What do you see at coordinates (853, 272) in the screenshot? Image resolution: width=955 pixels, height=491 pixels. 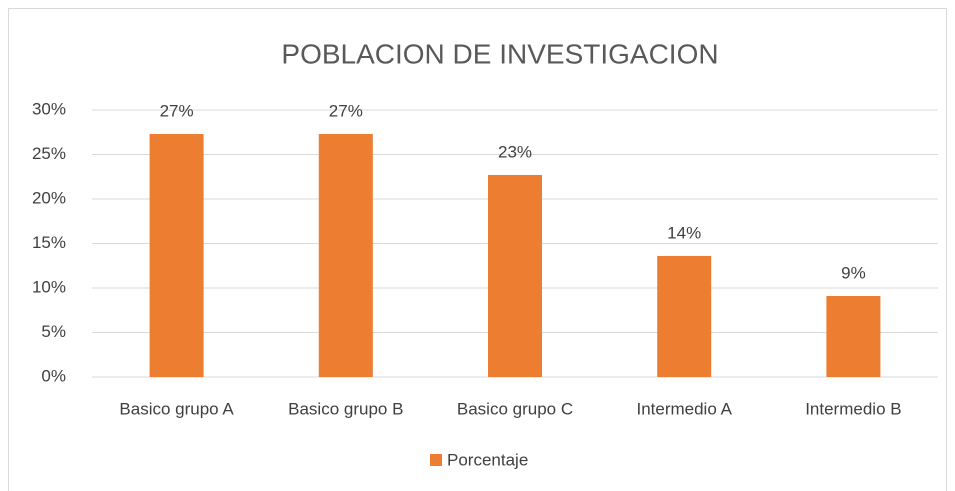 I see `data-label: 9%` at bounding box center [853, 272].